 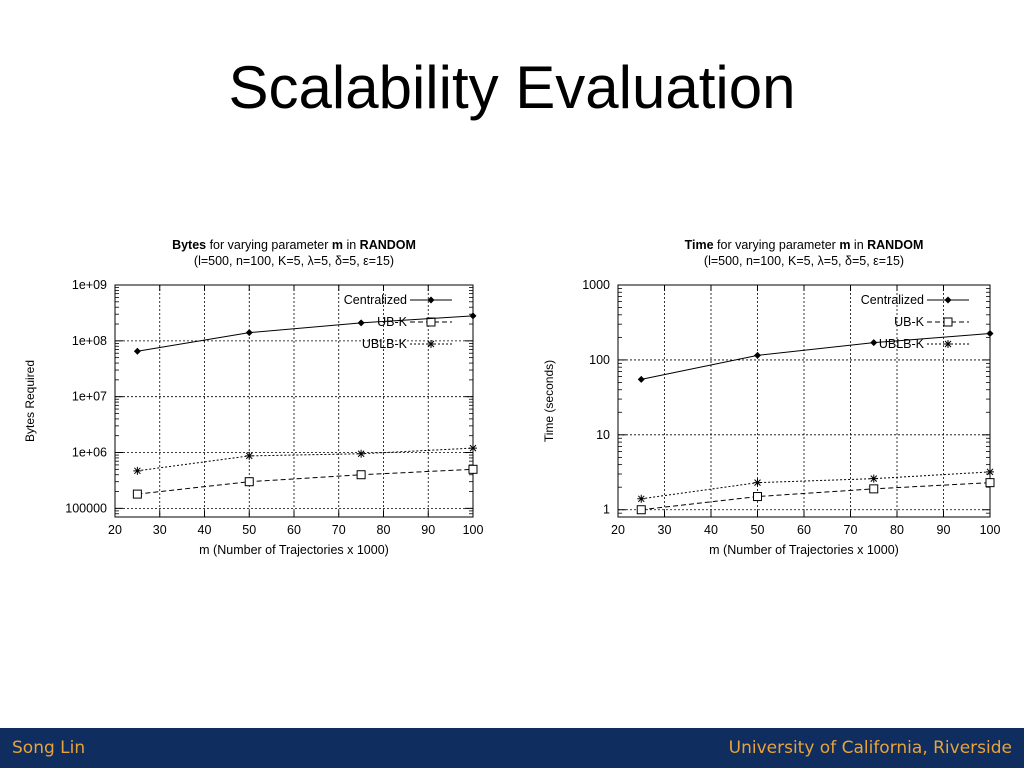 I want to click on slide-title: Scalability Evaluation, so click(x=512, y=87).